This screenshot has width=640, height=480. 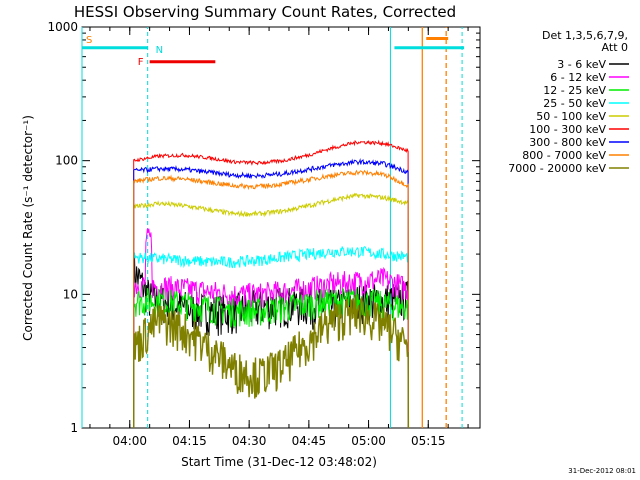 What do you see at coordinates (89, 40) in the screenshot?
I see `saa-flag-label: S` at bounding box center [89, 40].